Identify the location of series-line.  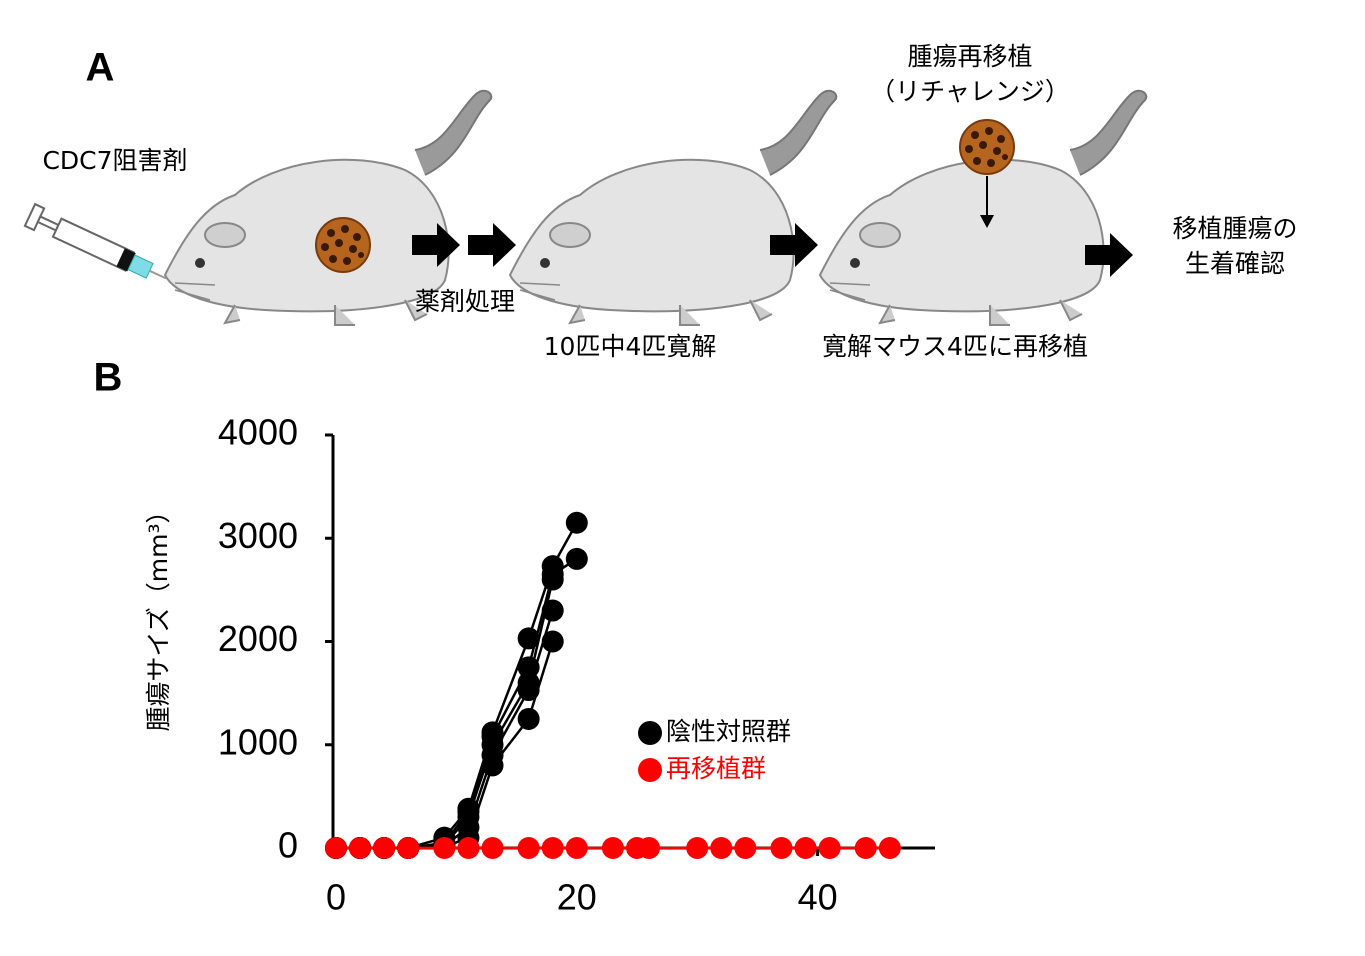
(457, 686).